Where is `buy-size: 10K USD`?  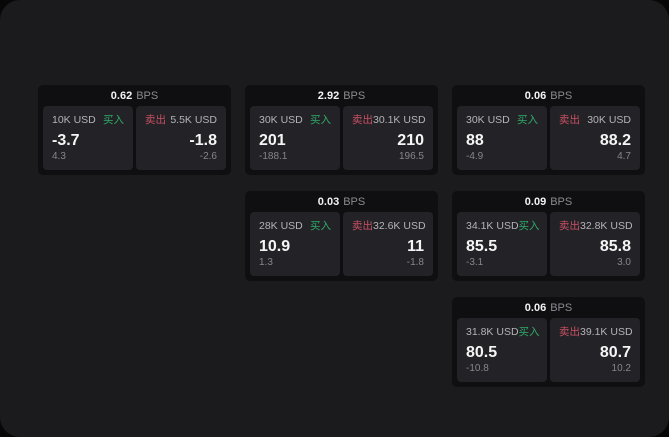 buy-size: 10K USD is located at coordinates (74, 120).